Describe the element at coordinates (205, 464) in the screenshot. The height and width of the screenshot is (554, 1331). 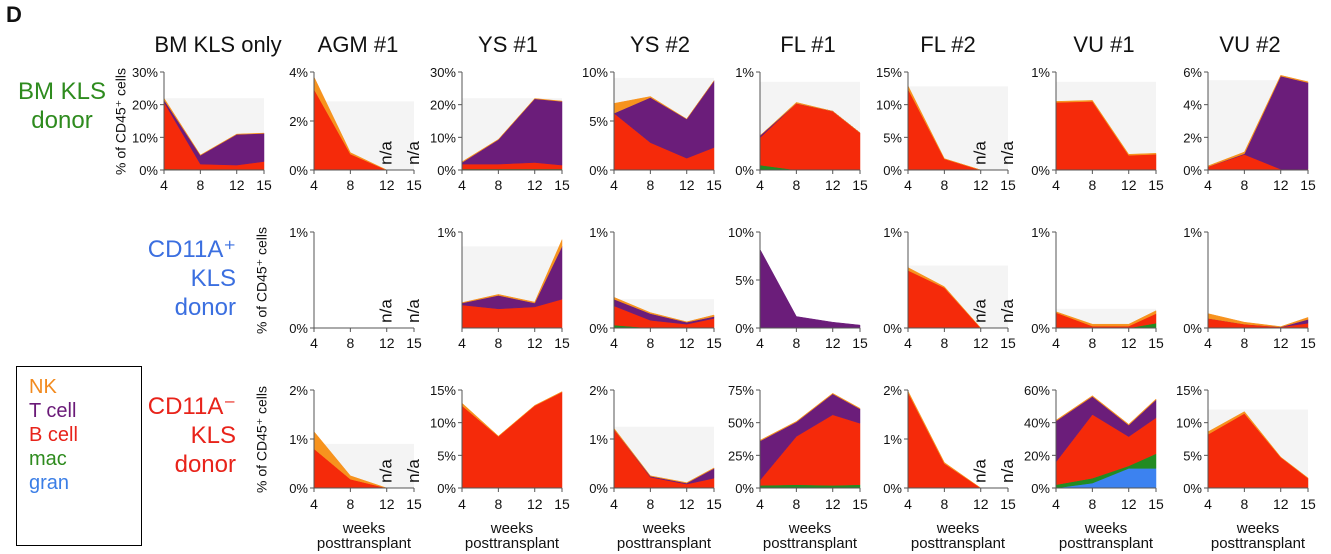
I see `row-label-line: donor` at that location.